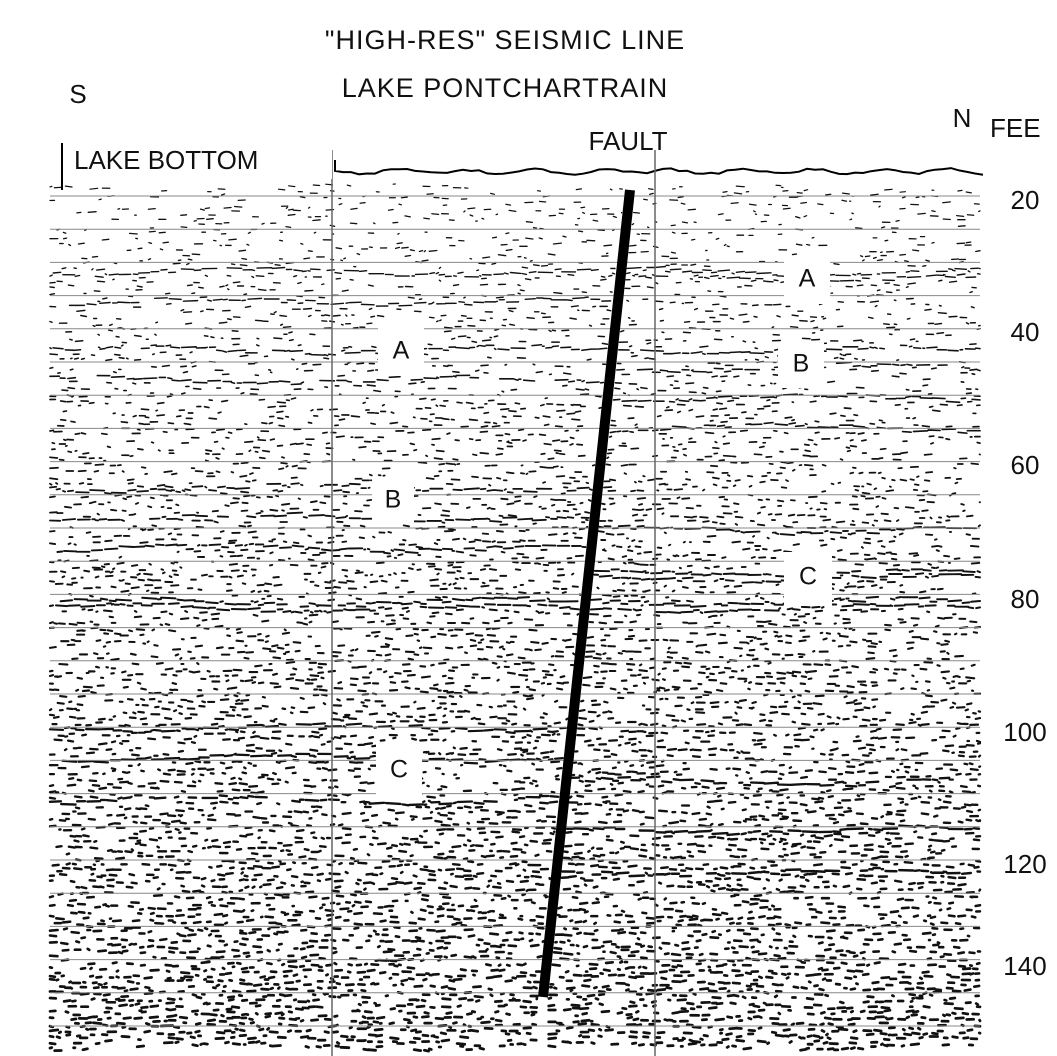 Image resolution: width=1057 pixels, height=1056 pixels. I want to click on horizon-label: A, so click(401, 351).